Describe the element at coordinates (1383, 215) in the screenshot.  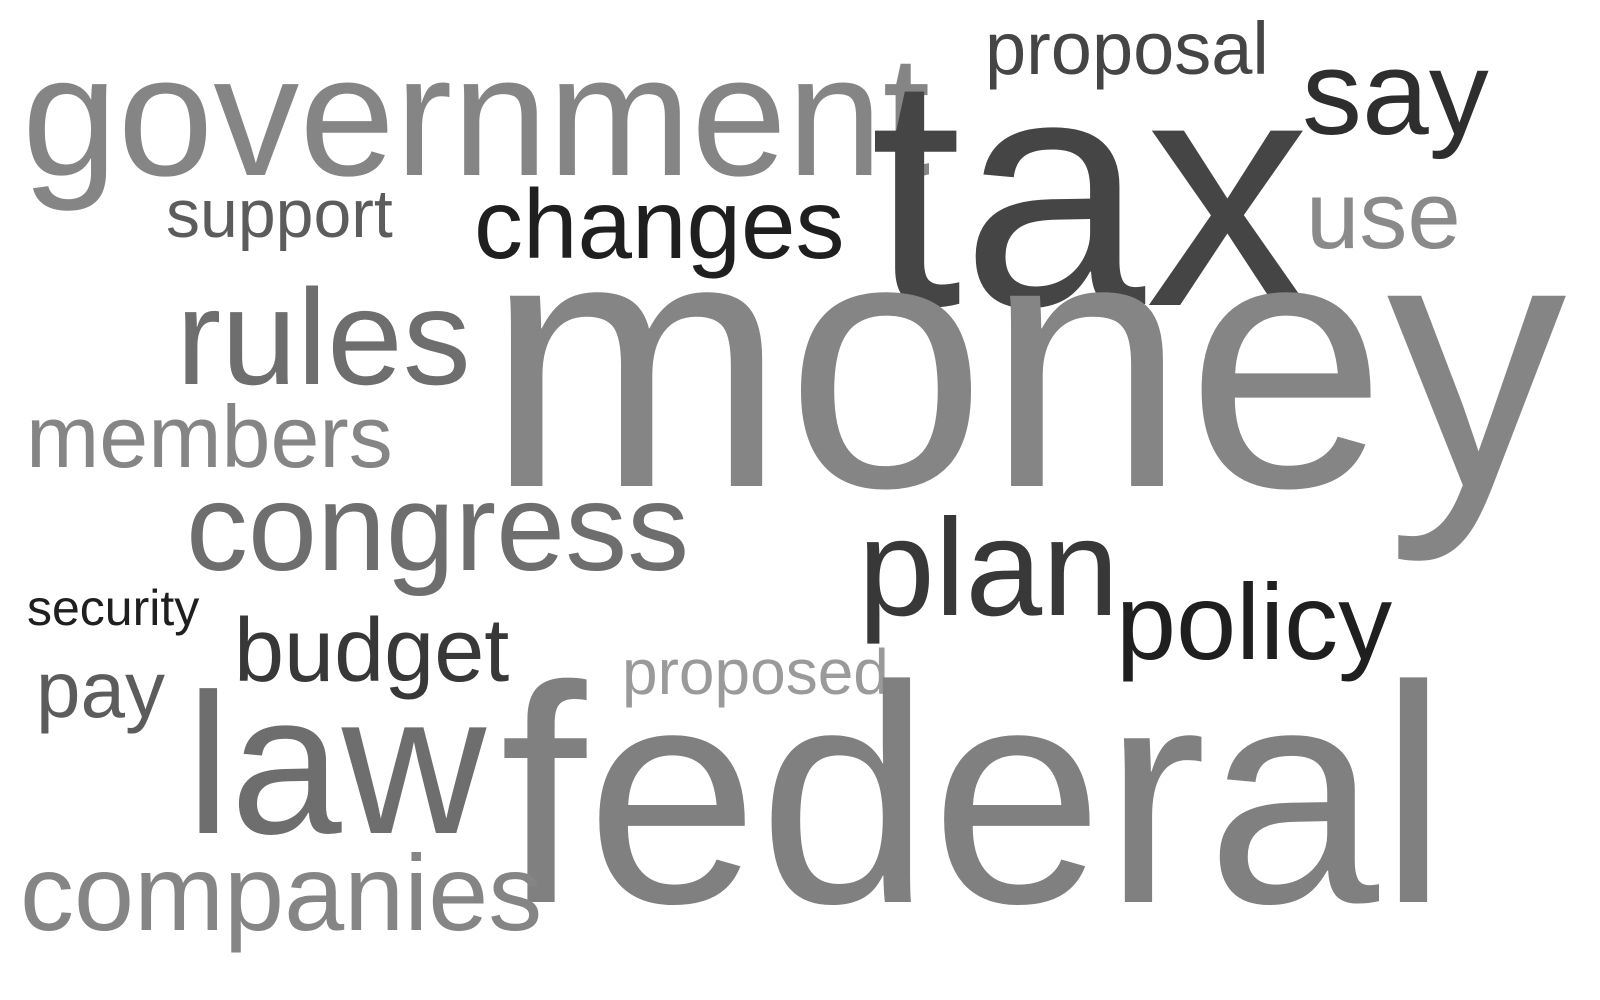
I see `word-use: use` at that location.